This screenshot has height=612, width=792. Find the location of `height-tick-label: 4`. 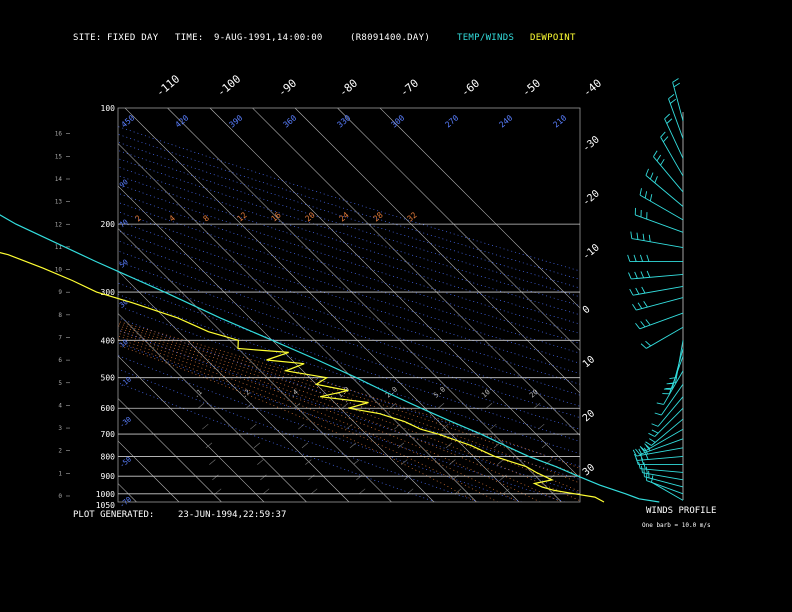

height-tick-label: 4 is located at coordinates (60, 405).